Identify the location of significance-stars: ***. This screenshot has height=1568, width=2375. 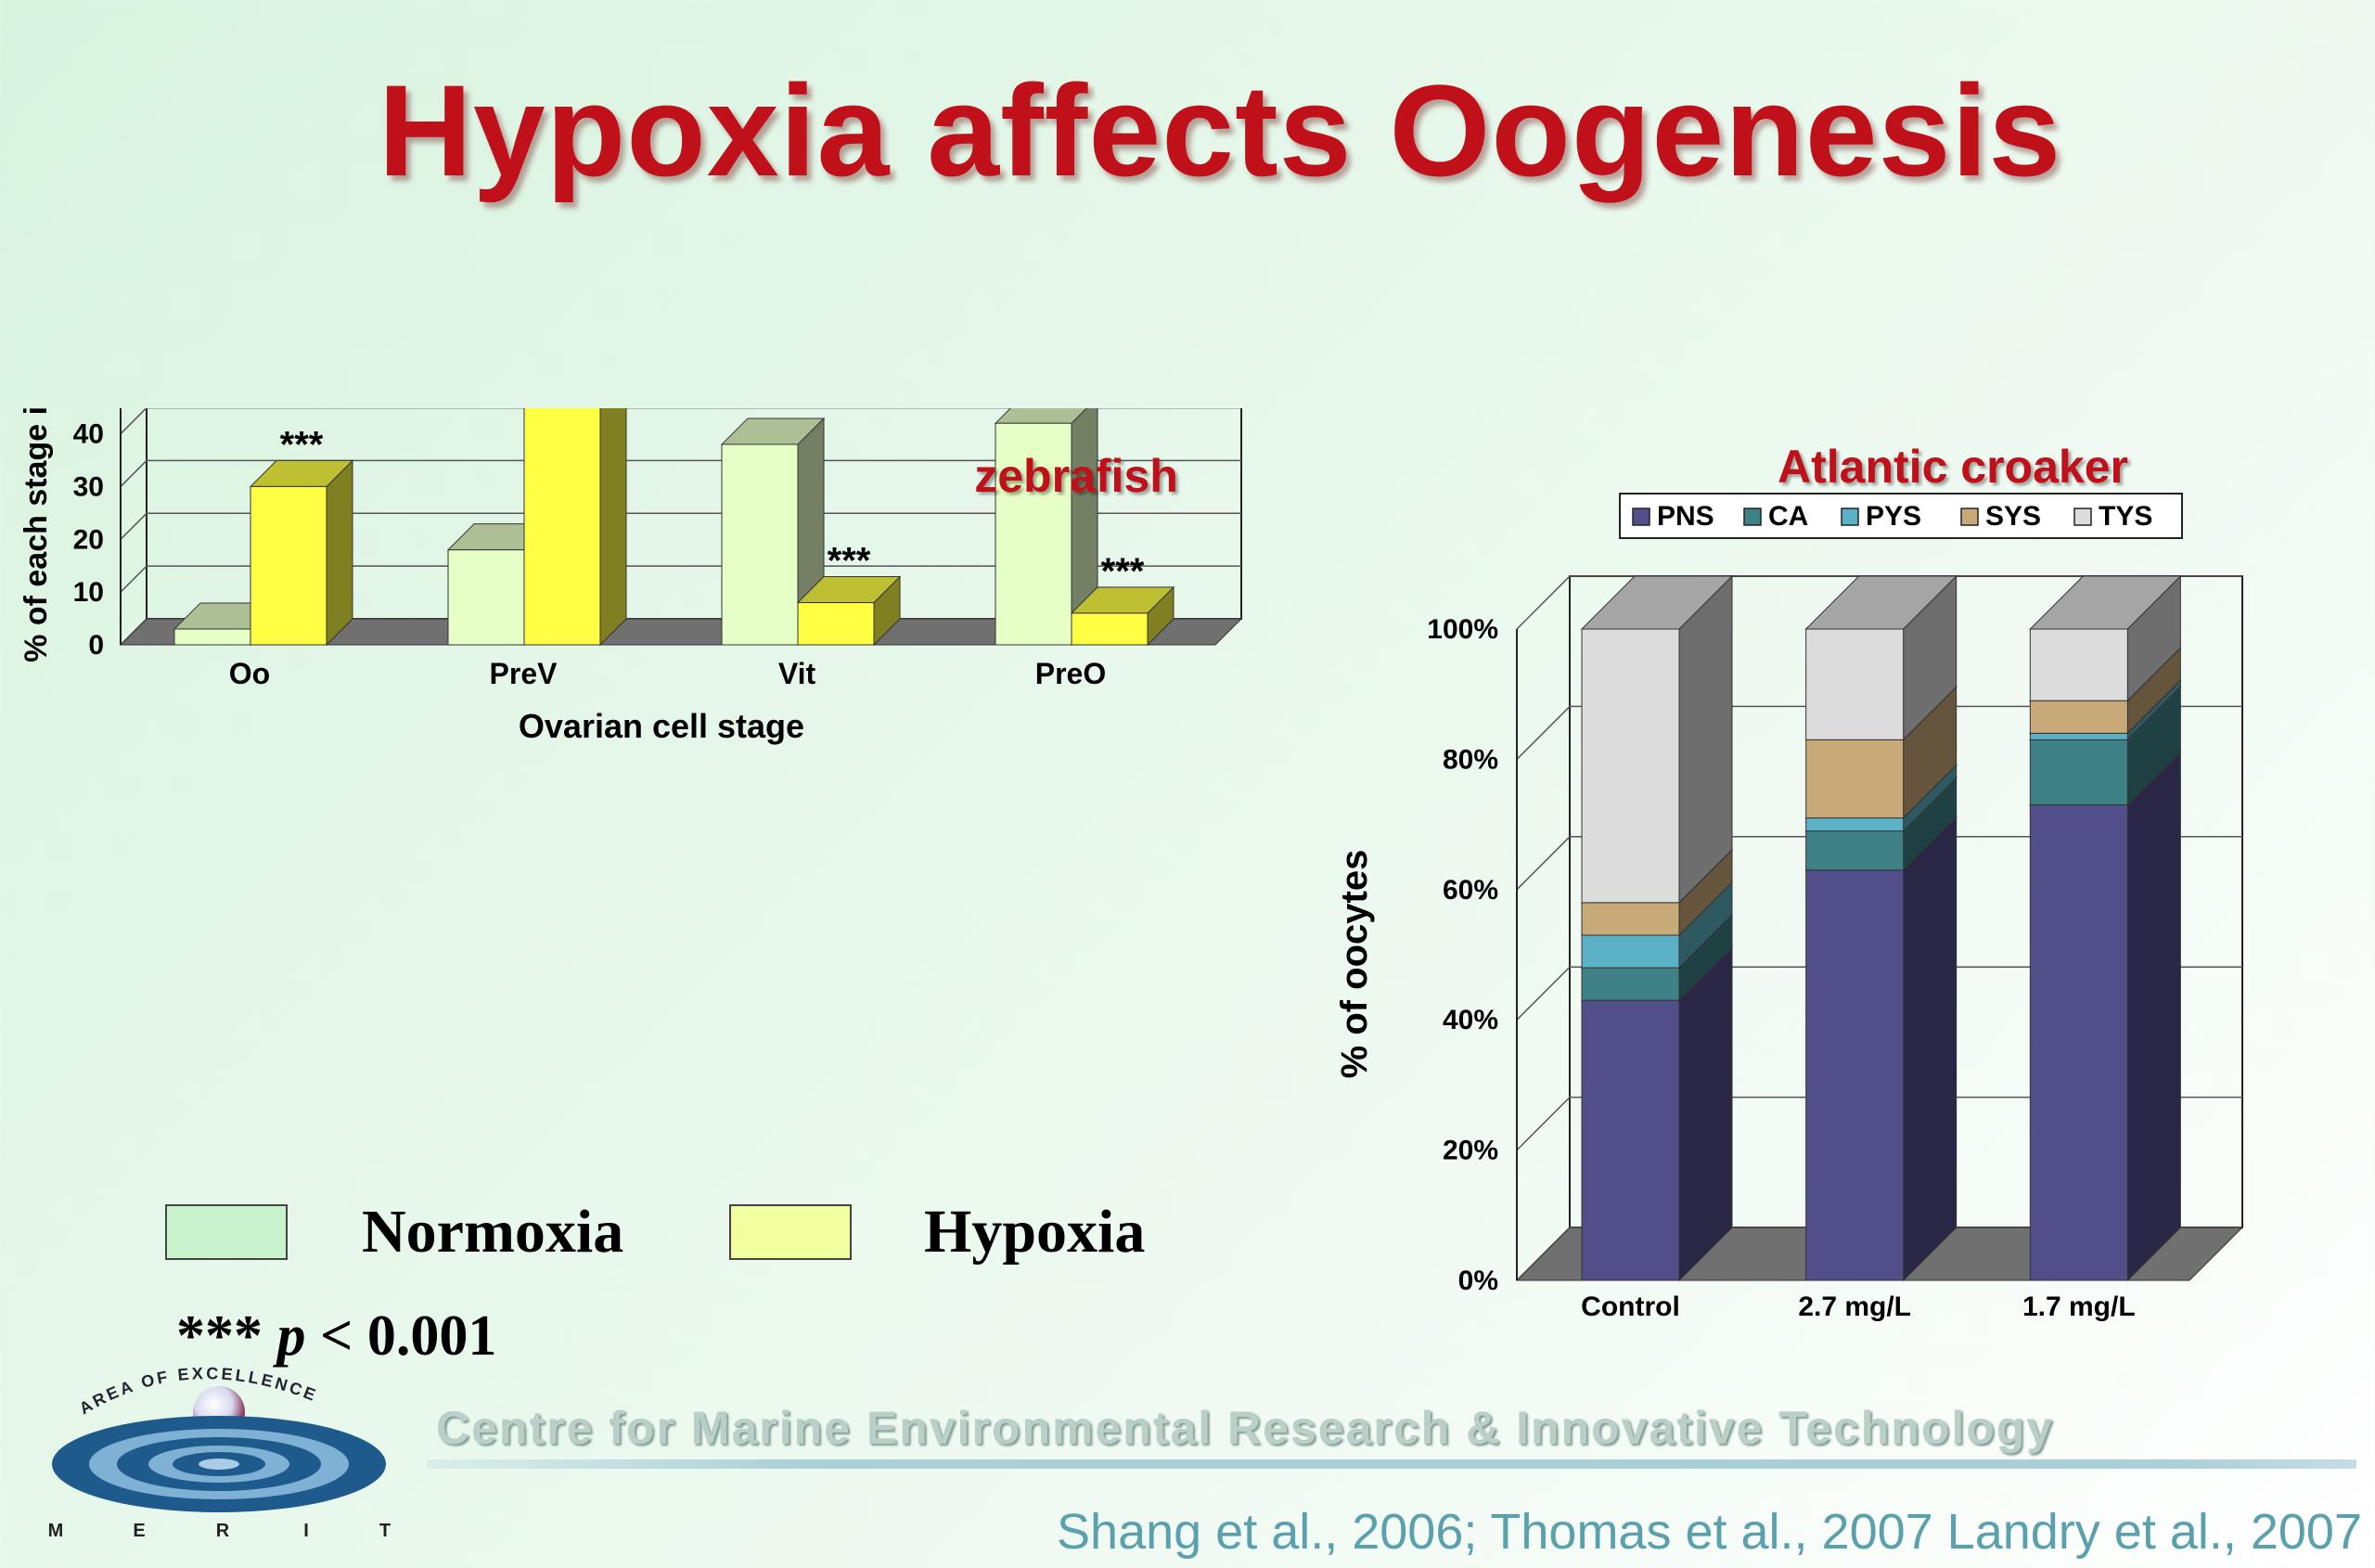
(219, 1337).